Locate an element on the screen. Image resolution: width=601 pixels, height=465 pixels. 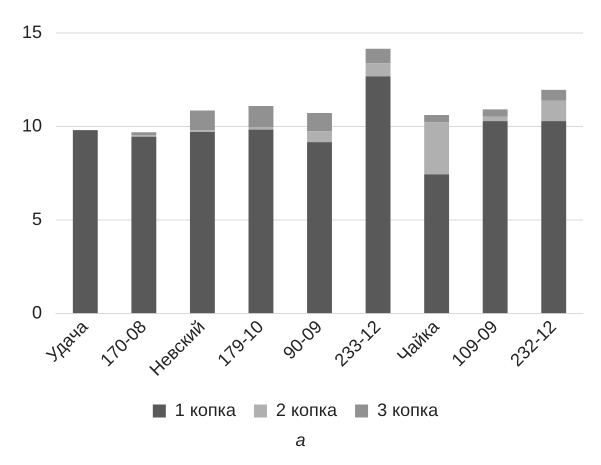
y-tick-label: 10 is located at coordinates (32, 125).